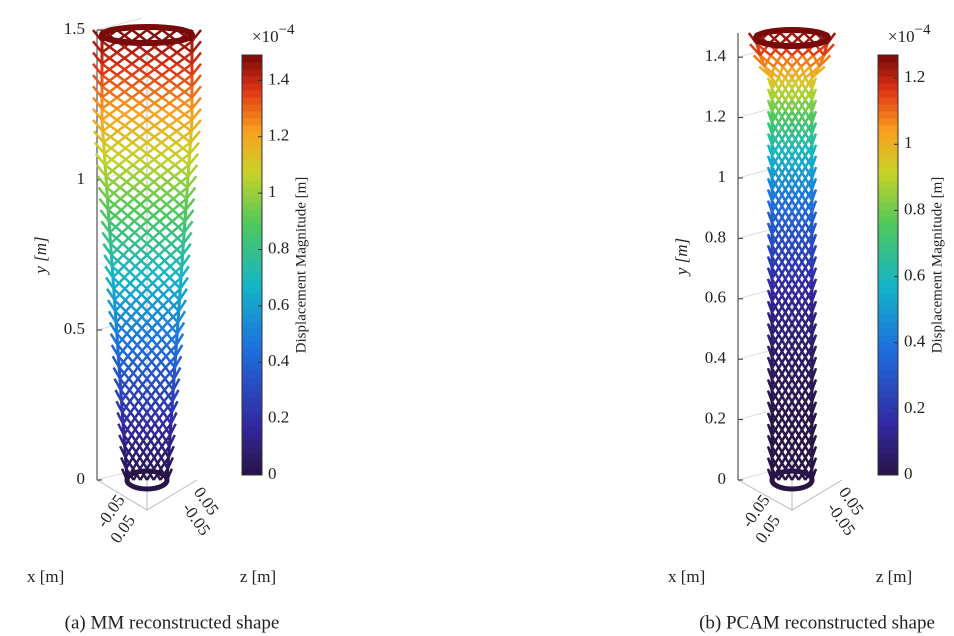  I want to click on colorbar-scale-exponent: −4, so click(923, 30).